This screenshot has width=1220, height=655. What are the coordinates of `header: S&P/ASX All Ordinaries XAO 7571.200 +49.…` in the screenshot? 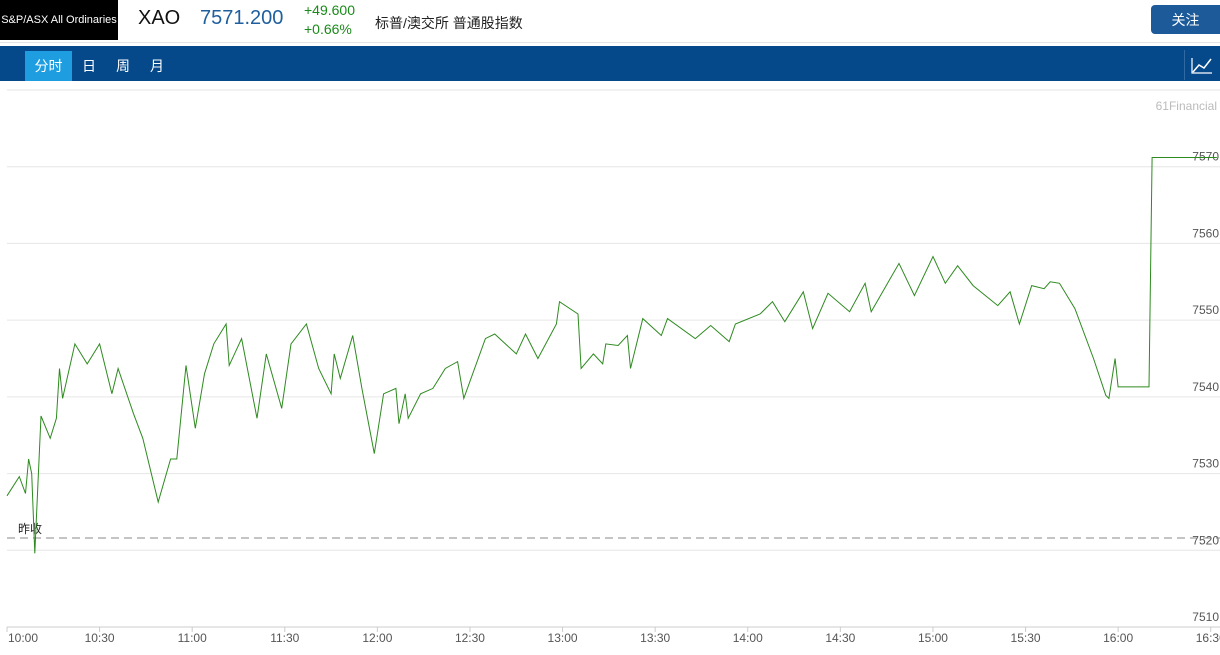 It's located at (610, 21).